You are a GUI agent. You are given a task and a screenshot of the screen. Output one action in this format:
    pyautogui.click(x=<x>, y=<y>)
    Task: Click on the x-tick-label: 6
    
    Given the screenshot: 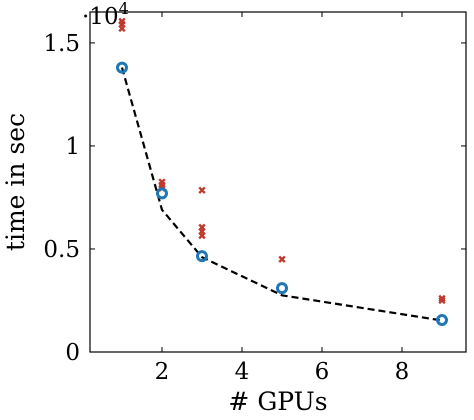 What is the action you would take?
    pyautogui.click(x=322, y=372)
    